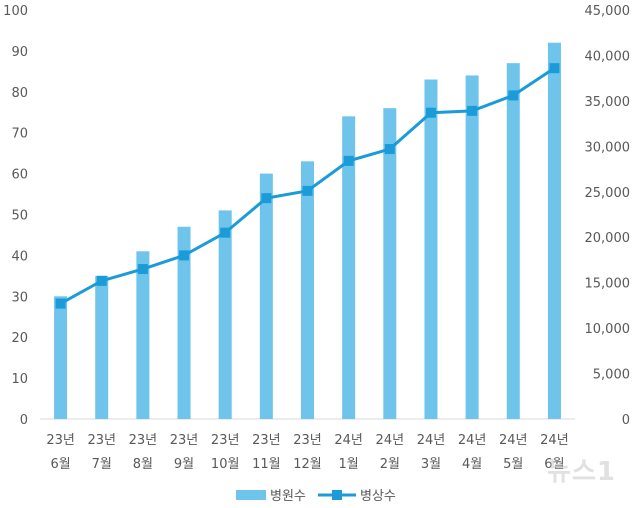 This screenshot has width=636, height=508. I want to click on legend-swatch-bar, so click(251, 495).